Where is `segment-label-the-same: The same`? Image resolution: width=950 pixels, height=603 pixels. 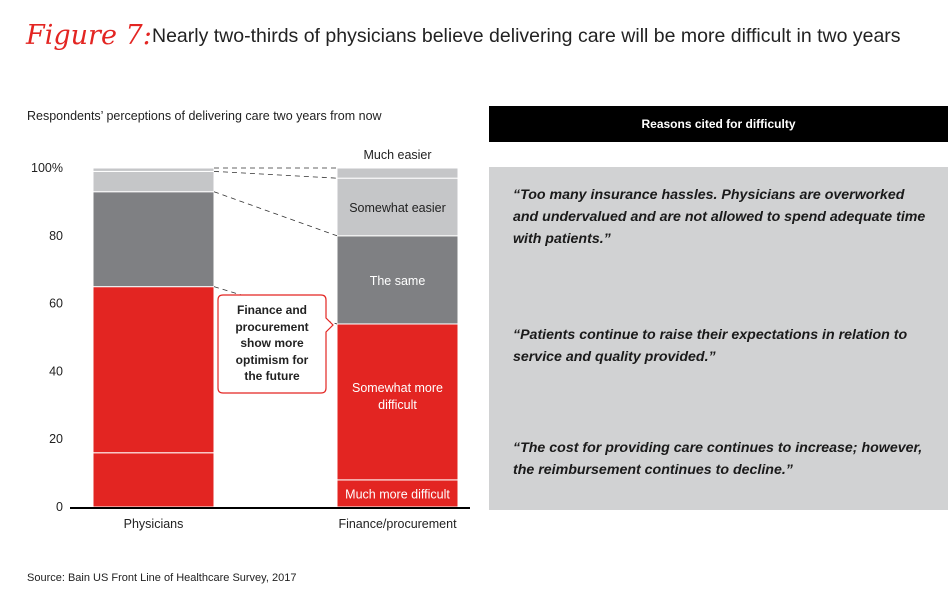
segment-label-the-same: The same is located at coordinates (398, 281).